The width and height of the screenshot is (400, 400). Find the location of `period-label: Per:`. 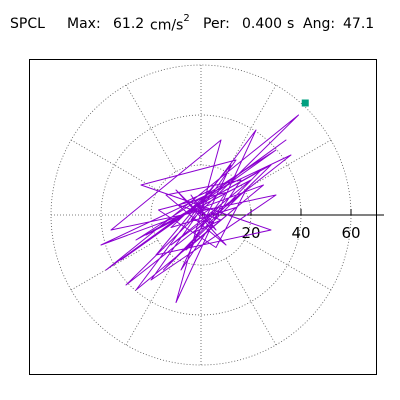

period-label: Per: is located at coordinates (216, 24).